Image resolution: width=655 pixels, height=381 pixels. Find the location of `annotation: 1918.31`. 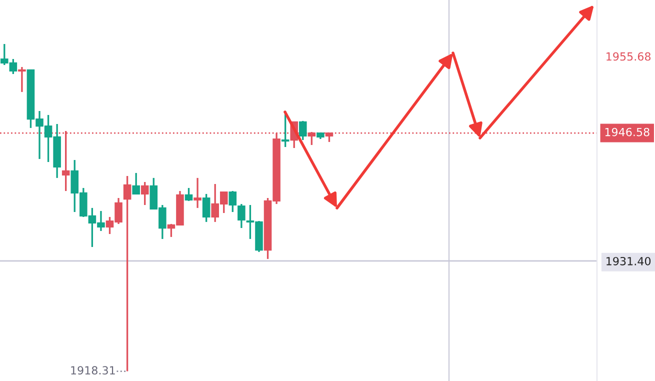

annotation: 1918.31 is located at coordinates (93, 370).